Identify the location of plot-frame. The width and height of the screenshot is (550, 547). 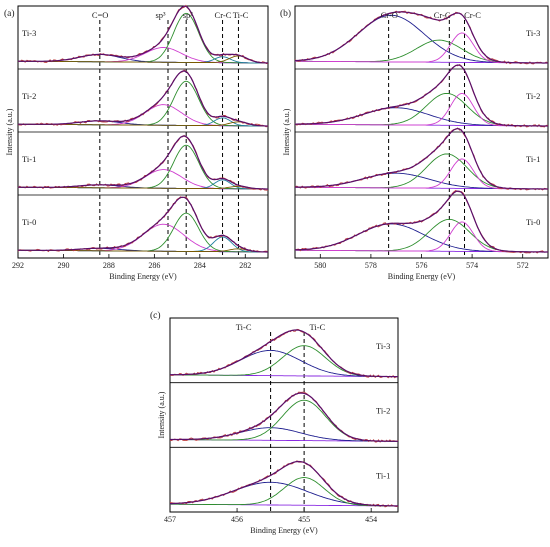
(284, 415).